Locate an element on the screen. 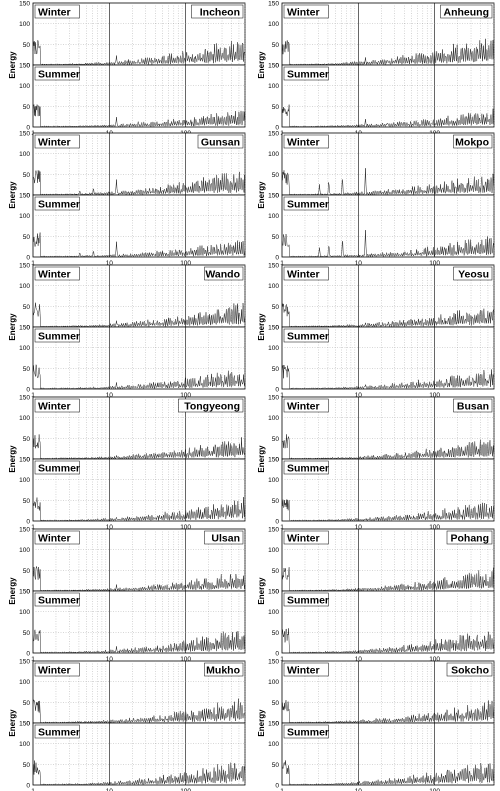 The width and height of the screenshot is (500, 791). station-name: Sokcho is located at coordinates (470, 671).